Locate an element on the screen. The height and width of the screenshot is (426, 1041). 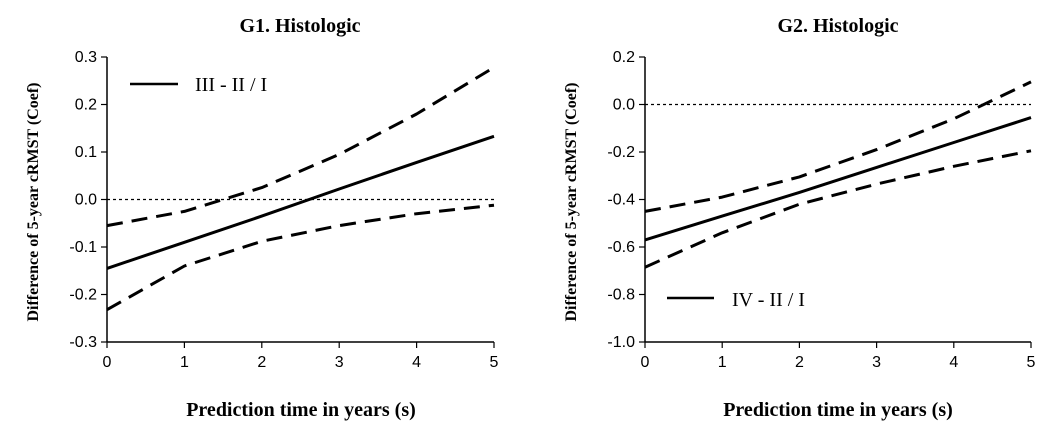
y-tick-label: -0.3 is located at coordinates (83, 342).